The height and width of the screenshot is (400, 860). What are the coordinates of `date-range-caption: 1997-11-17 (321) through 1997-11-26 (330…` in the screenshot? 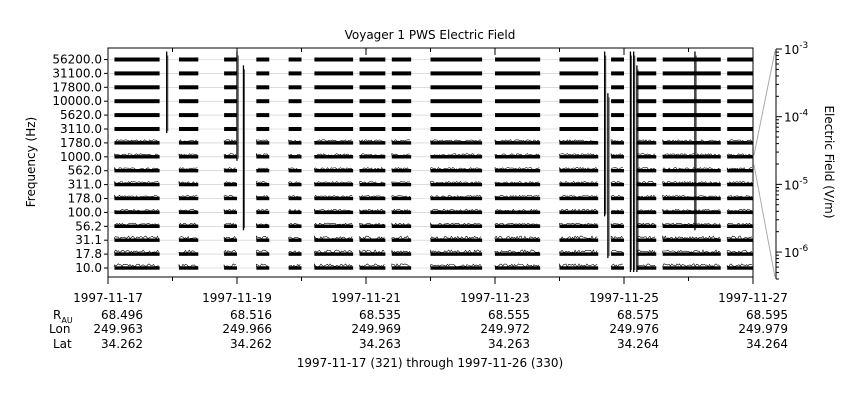 It's located at (430, 363).